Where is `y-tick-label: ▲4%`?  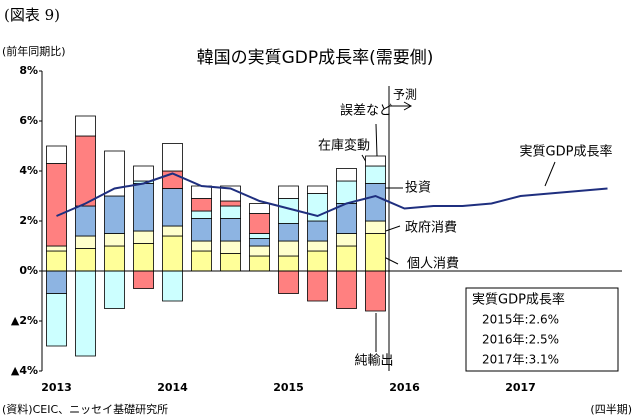
y-tick-label: ▲4% is located at coordinates (24, 370).